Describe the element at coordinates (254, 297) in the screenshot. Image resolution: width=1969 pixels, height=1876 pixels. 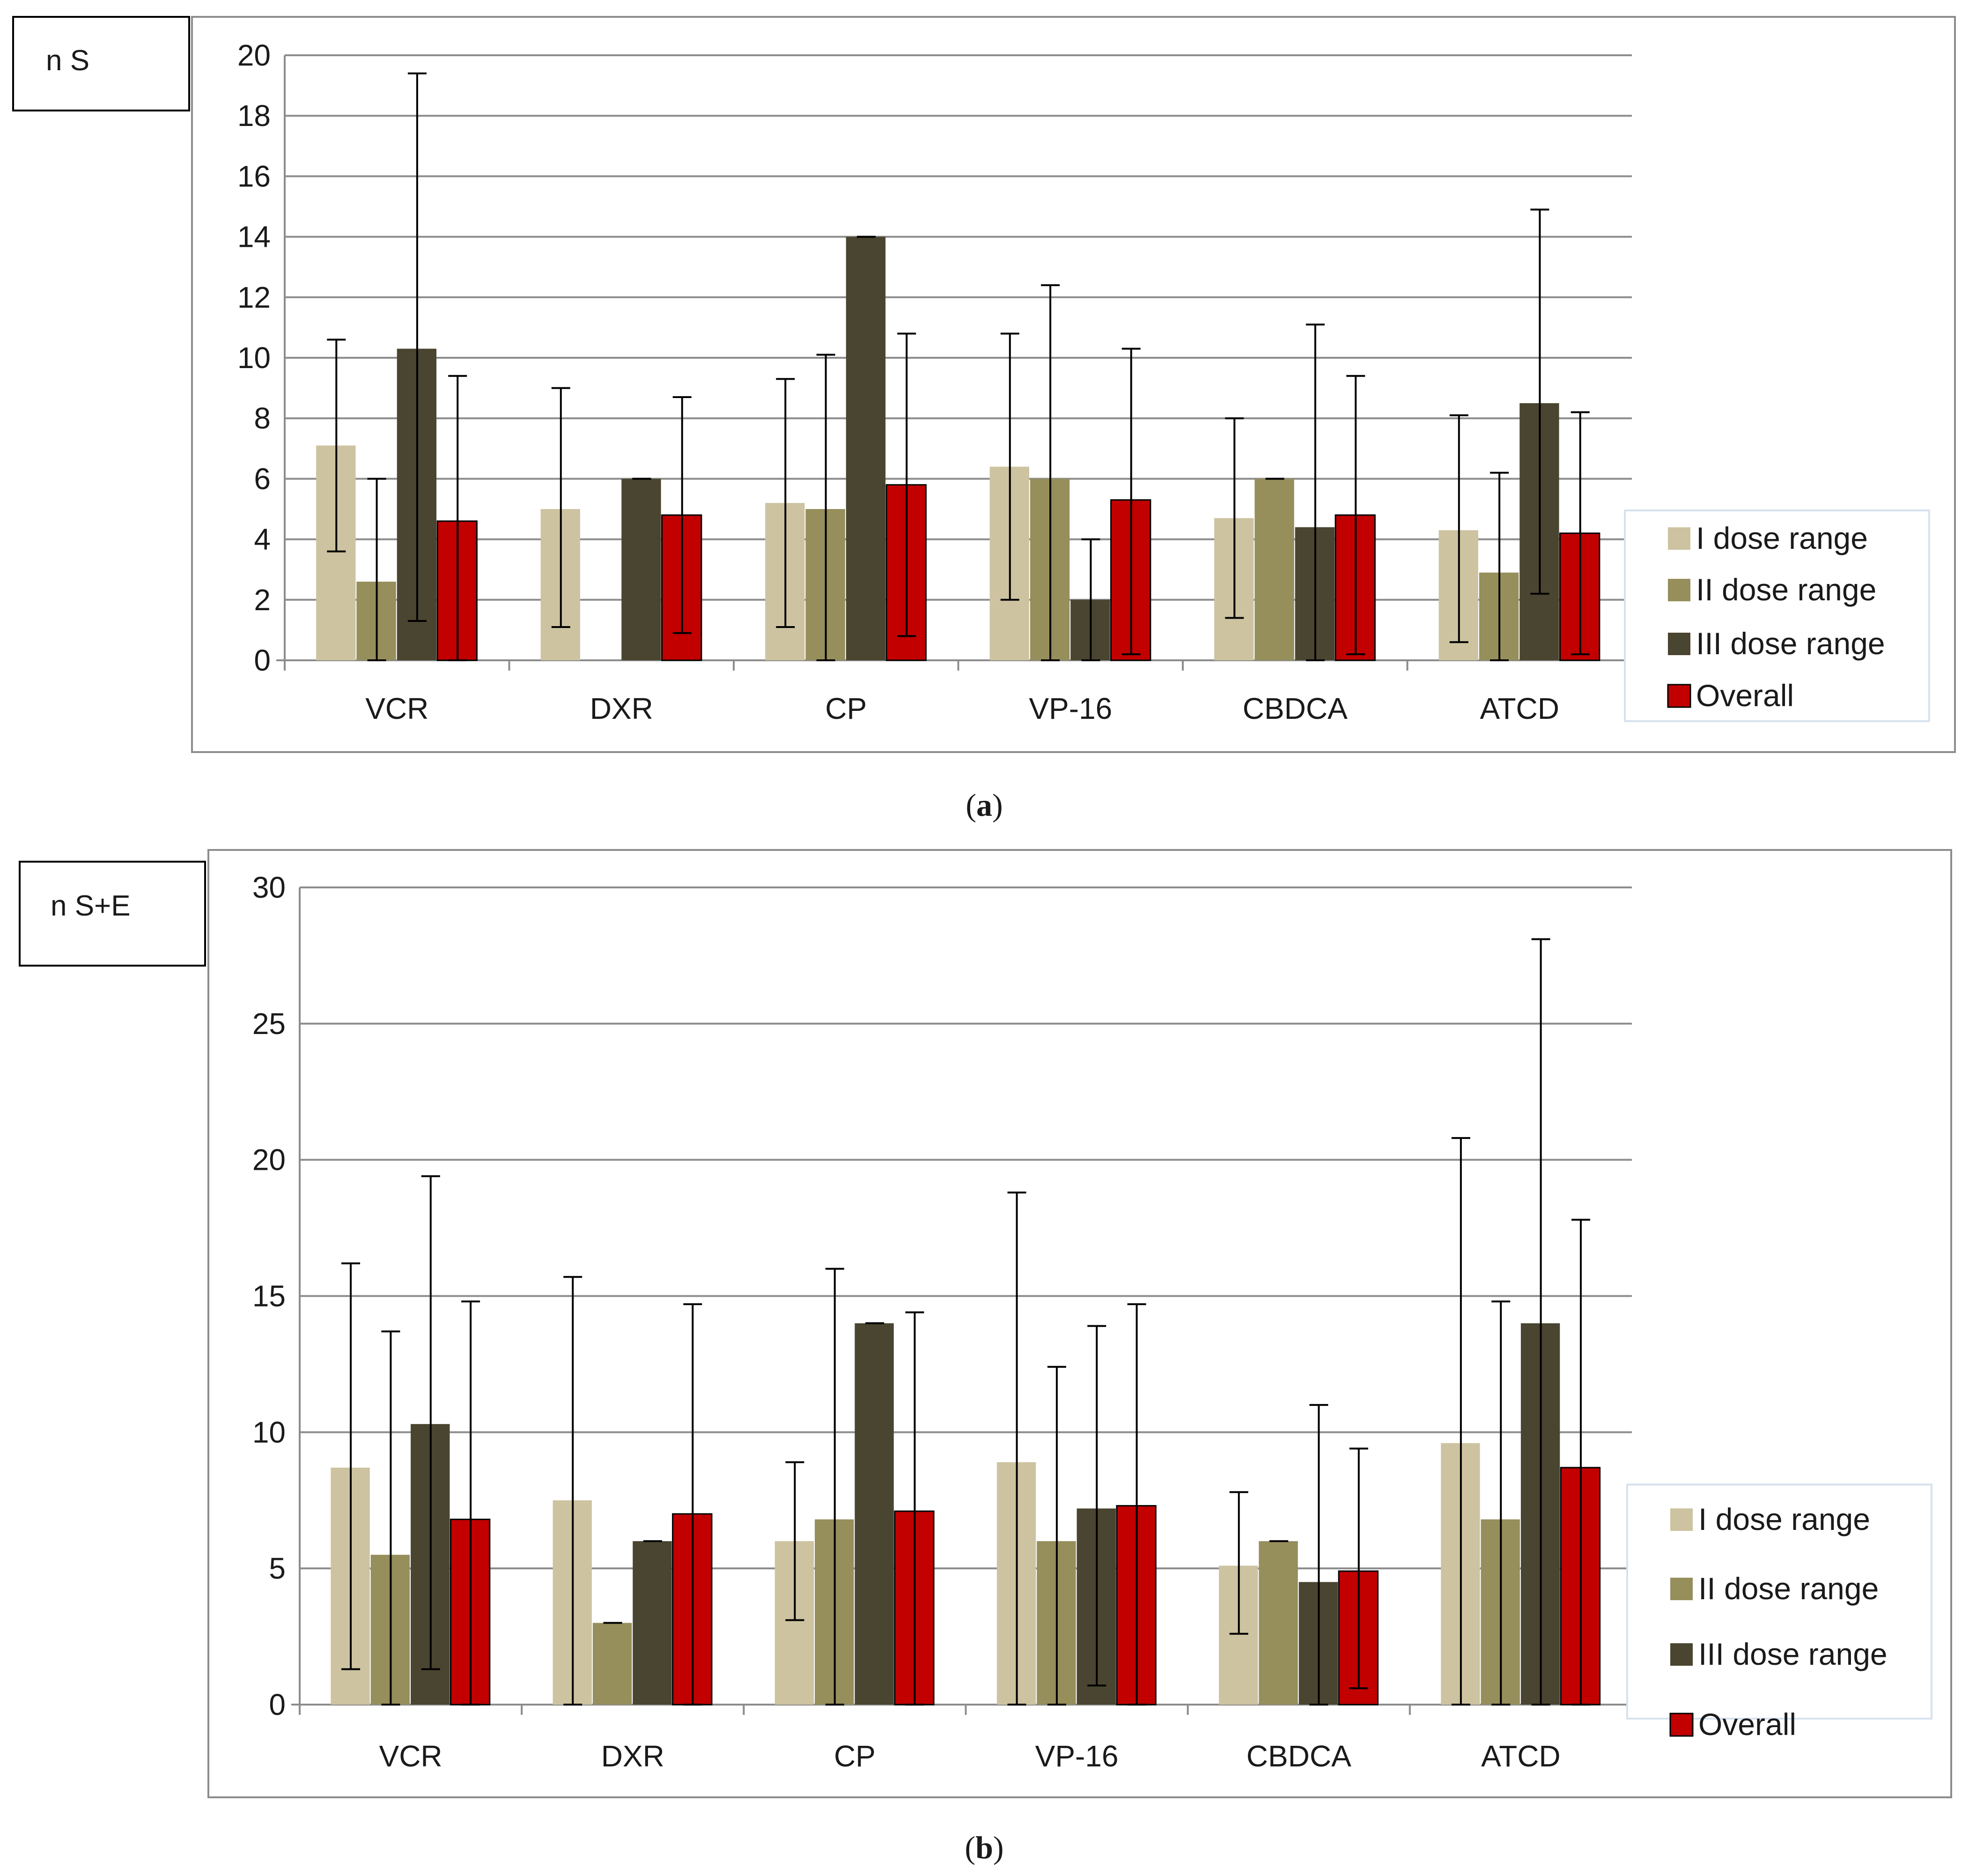
I see `y-tick-label: 12` at that location.